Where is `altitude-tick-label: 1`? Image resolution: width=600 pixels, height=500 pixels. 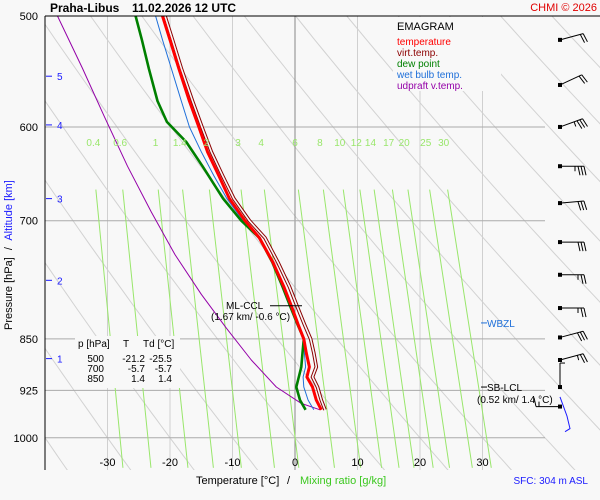
altitude-tick-label: 1 is located at coordinates (60, 360).